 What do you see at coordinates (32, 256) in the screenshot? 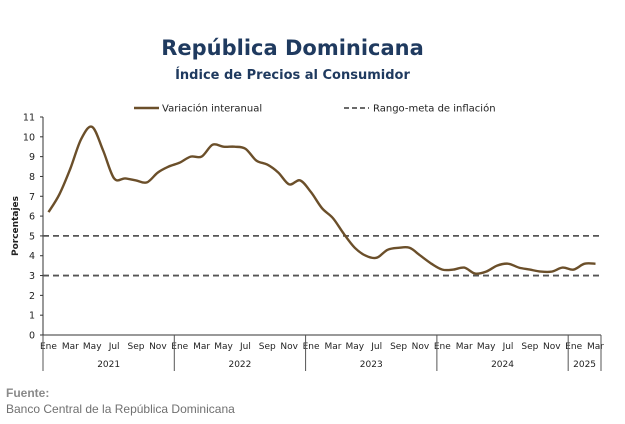
I see `y-tick-label: 4` at bounding box center [32, 256].